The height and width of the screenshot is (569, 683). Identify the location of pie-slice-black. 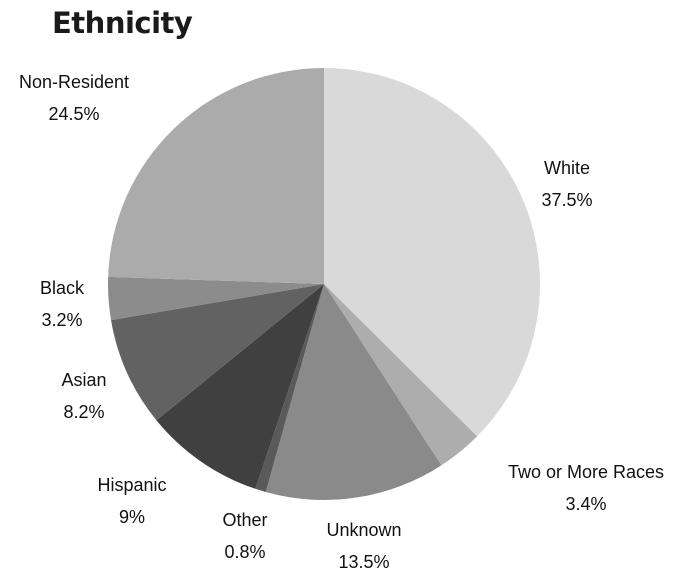
(216, 298).